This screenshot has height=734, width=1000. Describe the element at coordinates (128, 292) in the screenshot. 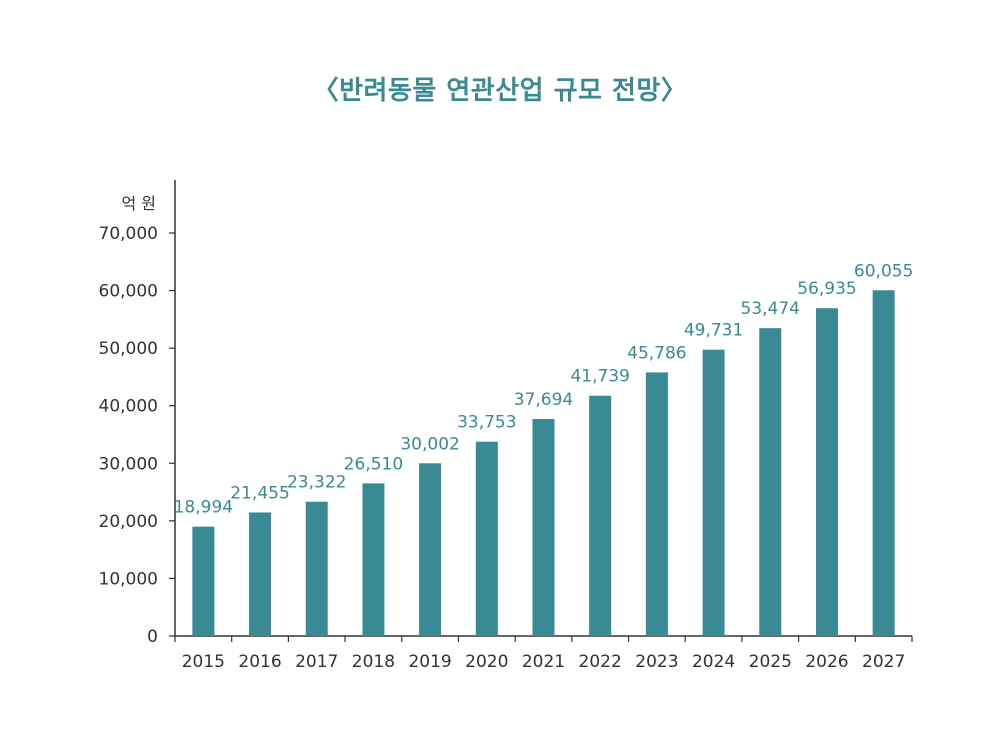

I see `y-tick-label: 60,000` at that location.